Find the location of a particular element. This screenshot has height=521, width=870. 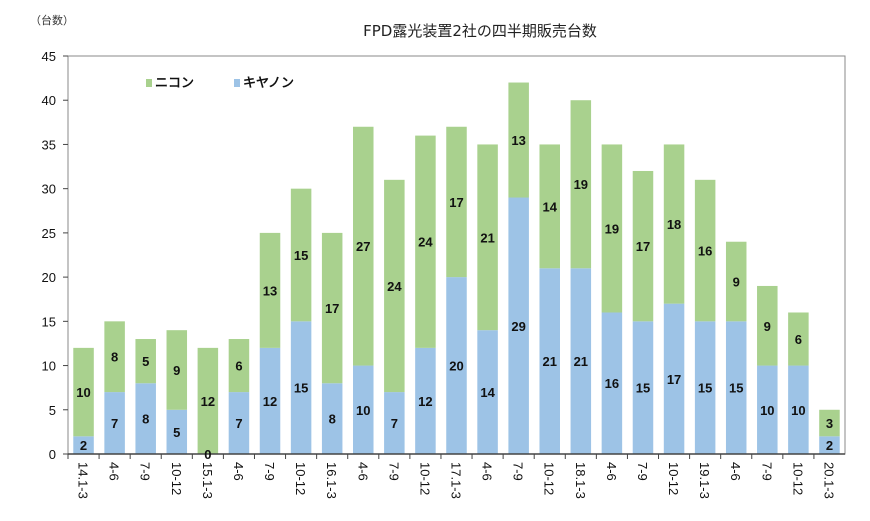

data-label-canon: 29 is located at coordinates (518, 326).